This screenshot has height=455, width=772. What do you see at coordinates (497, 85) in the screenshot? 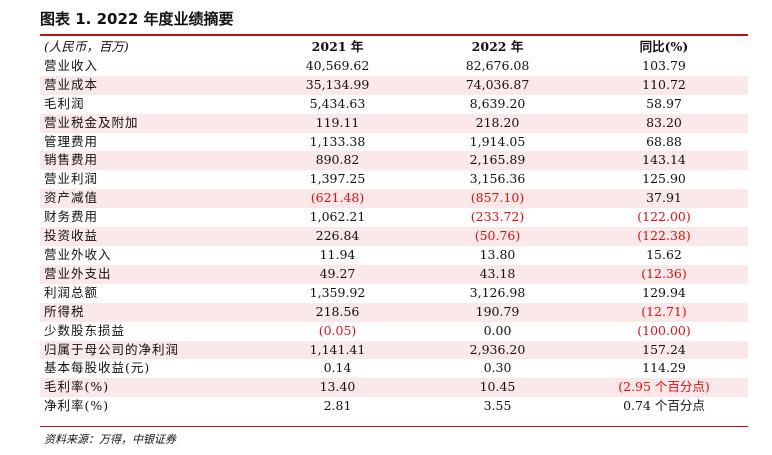
I see `value-2022: 74,036.87` at bounding box center [497, 85].